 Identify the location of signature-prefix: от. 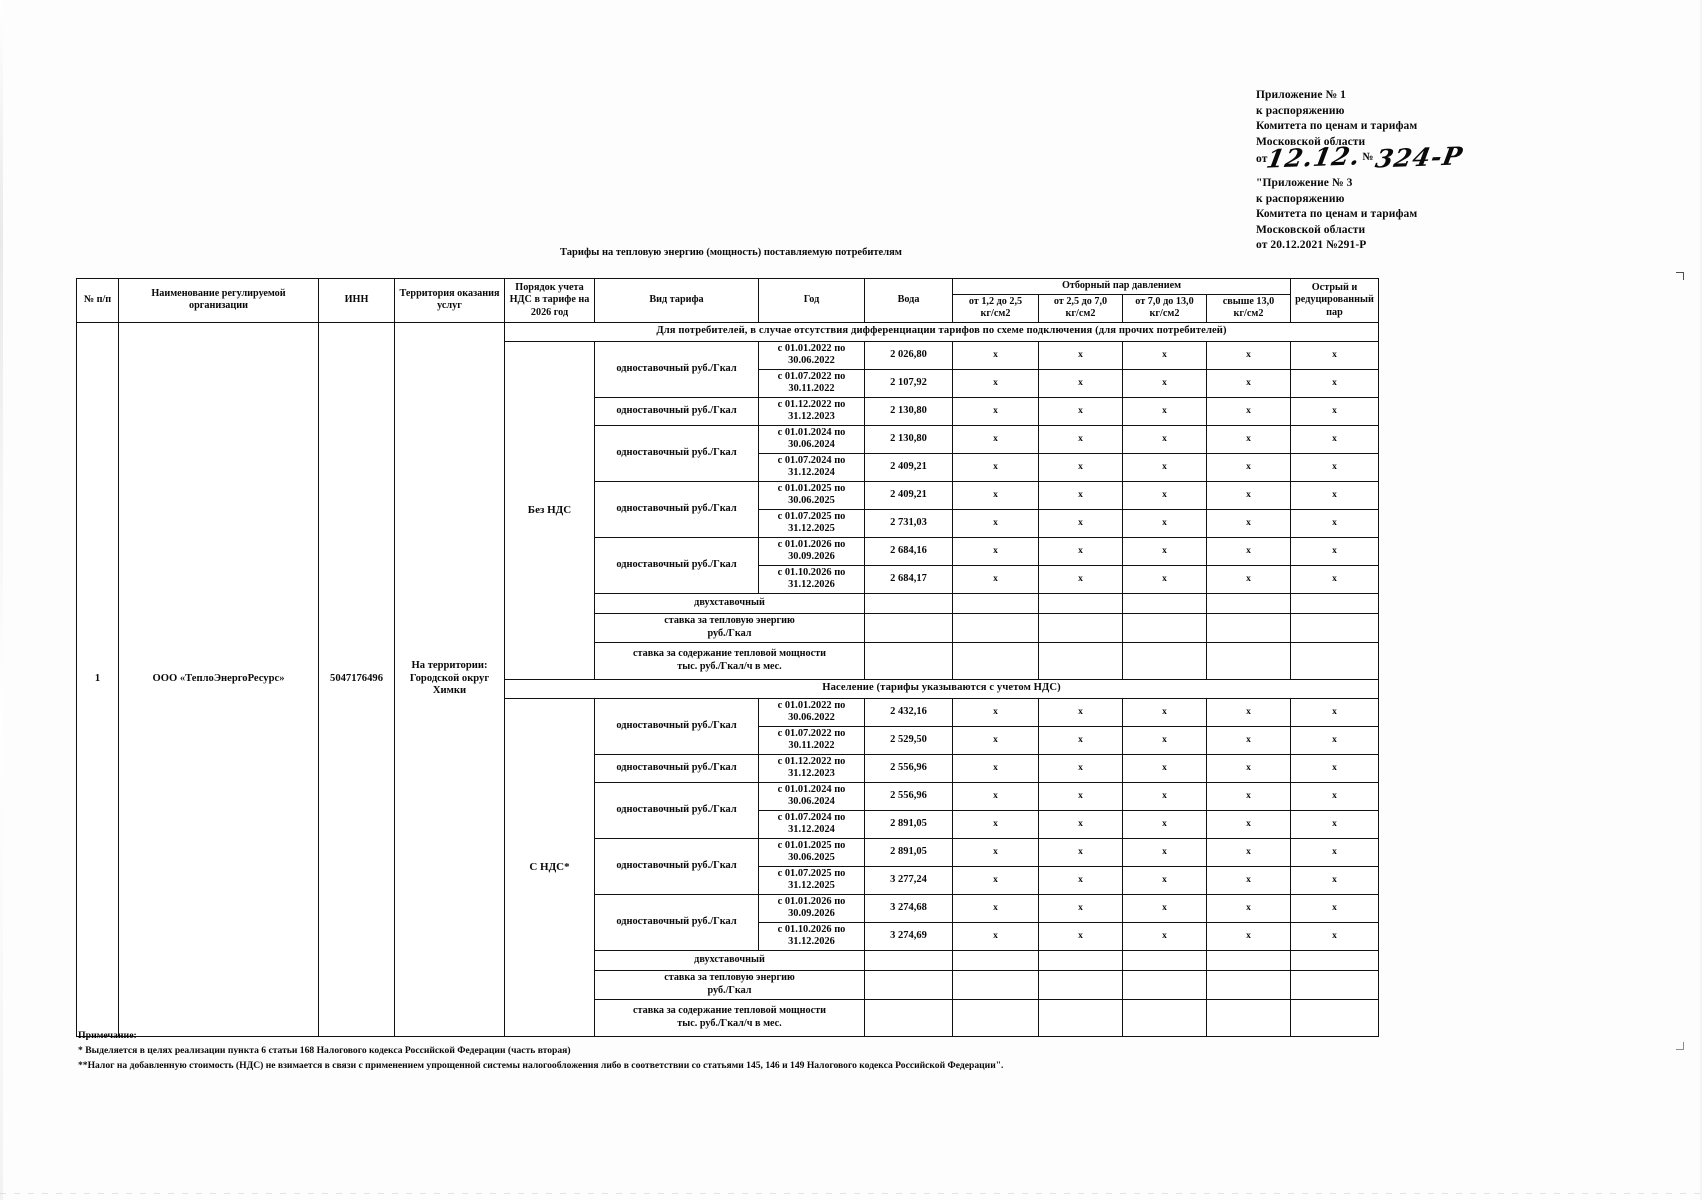
(1262, 159).